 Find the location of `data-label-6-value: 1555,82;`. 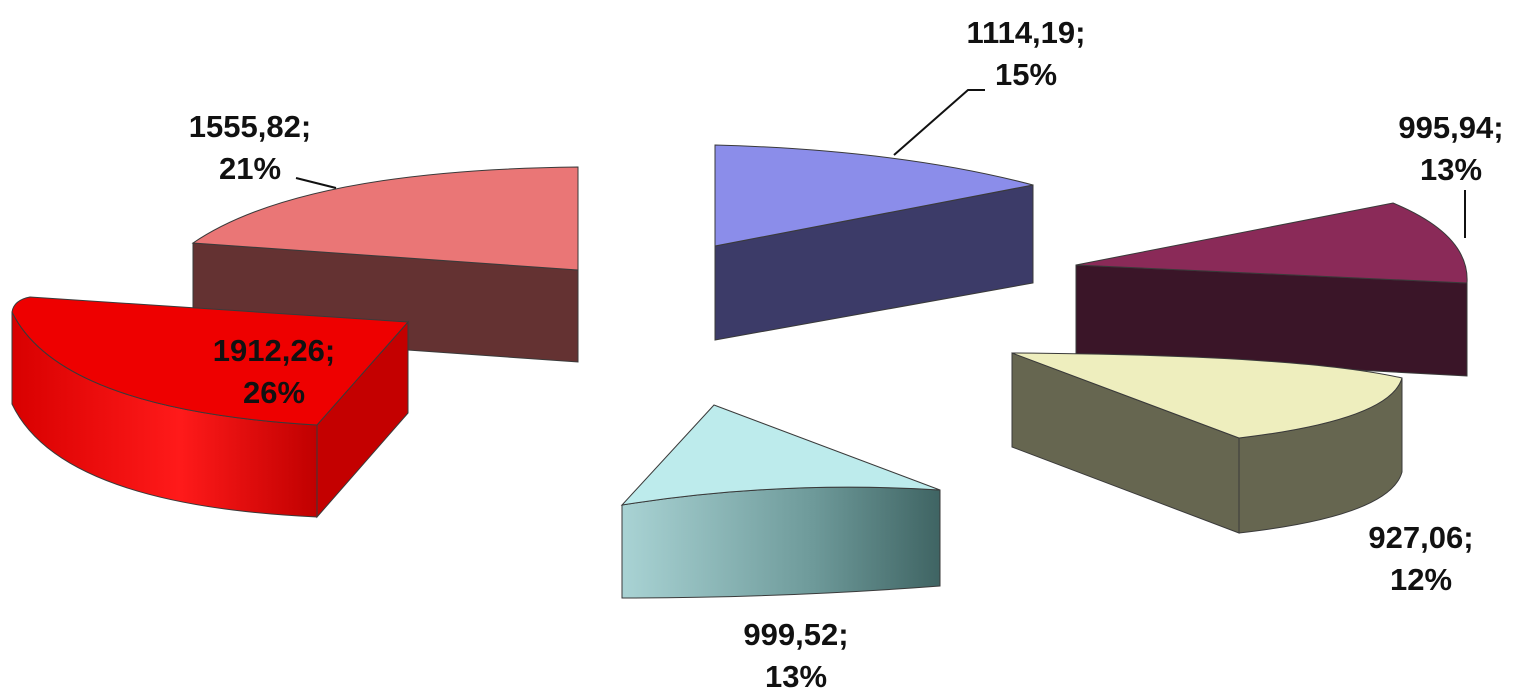

data-label-6-value: 1555,82; is located at coordinates (250, 126).